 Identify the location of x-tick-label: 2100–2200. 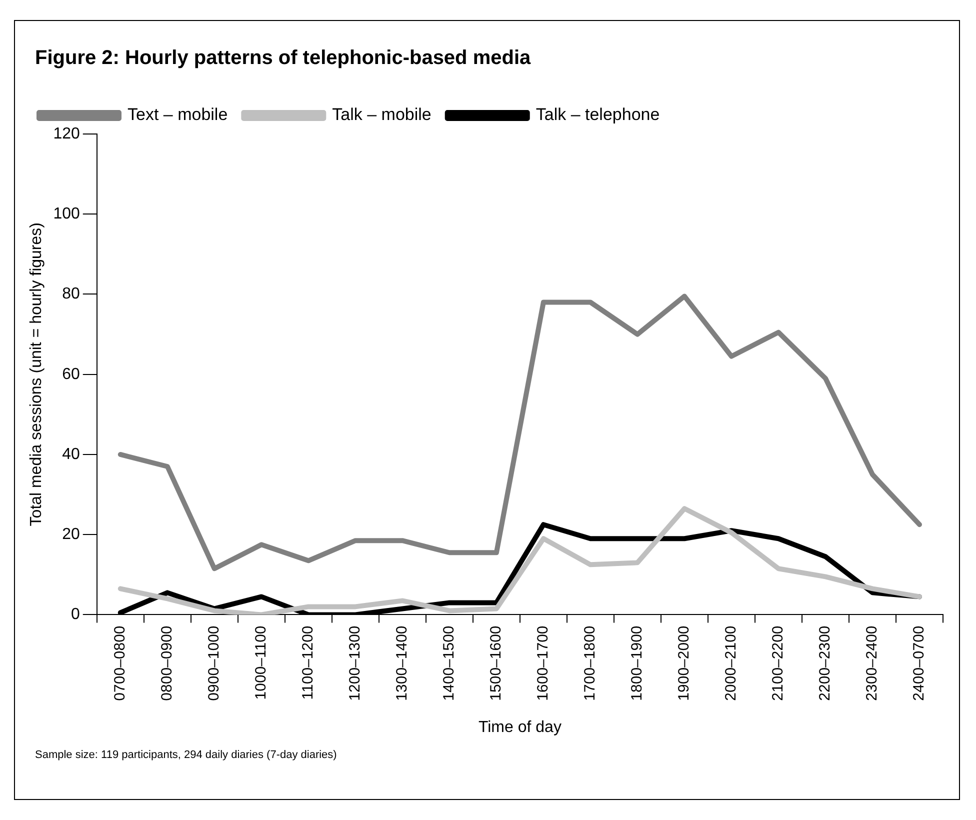
(778, 663).